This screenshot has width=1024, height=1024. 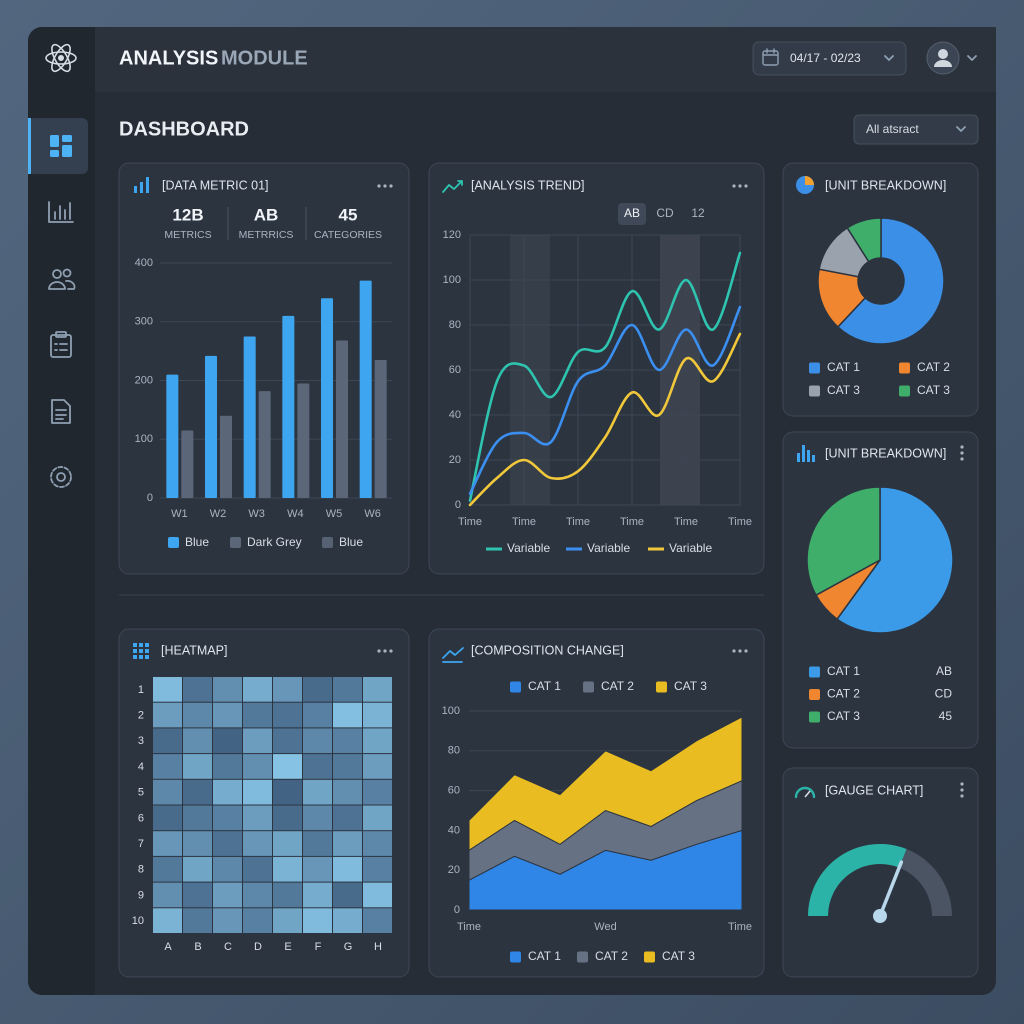 I want to click on tab: 12, so click(x=698, y=213).